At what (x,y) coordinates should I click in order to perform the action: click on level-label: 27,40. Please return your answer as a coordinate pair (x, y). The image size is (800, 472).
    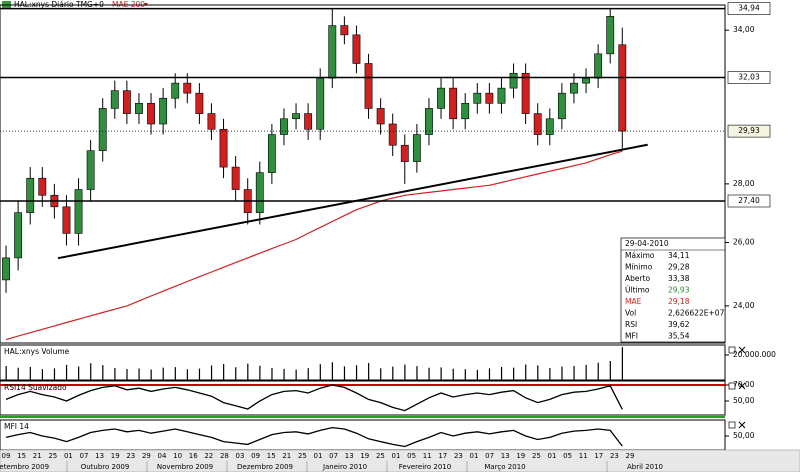
    Looking at the image, I should click on (749, 200).